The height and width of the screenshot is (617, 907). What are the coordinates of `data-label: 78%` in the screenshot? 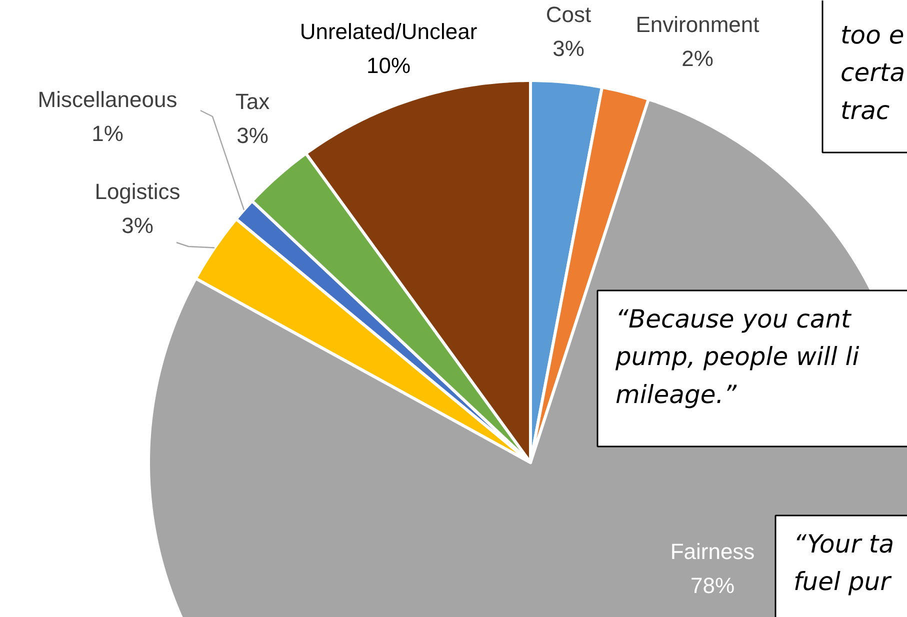 It's located at (712, 585).